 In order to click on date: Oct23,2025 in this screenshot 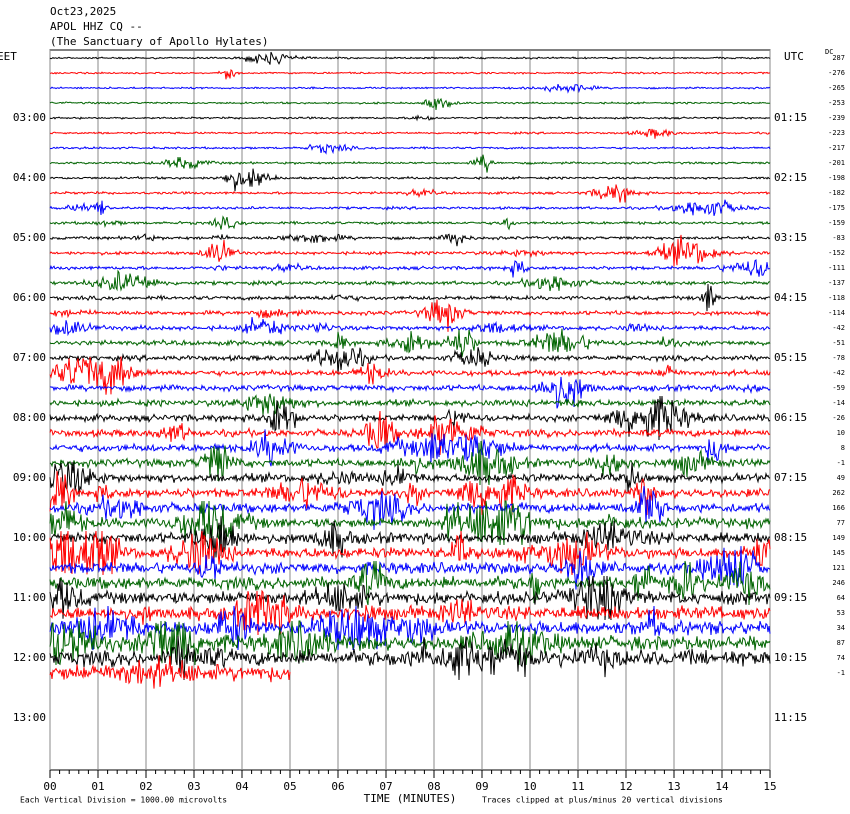, I will do `click(83, 11)`.